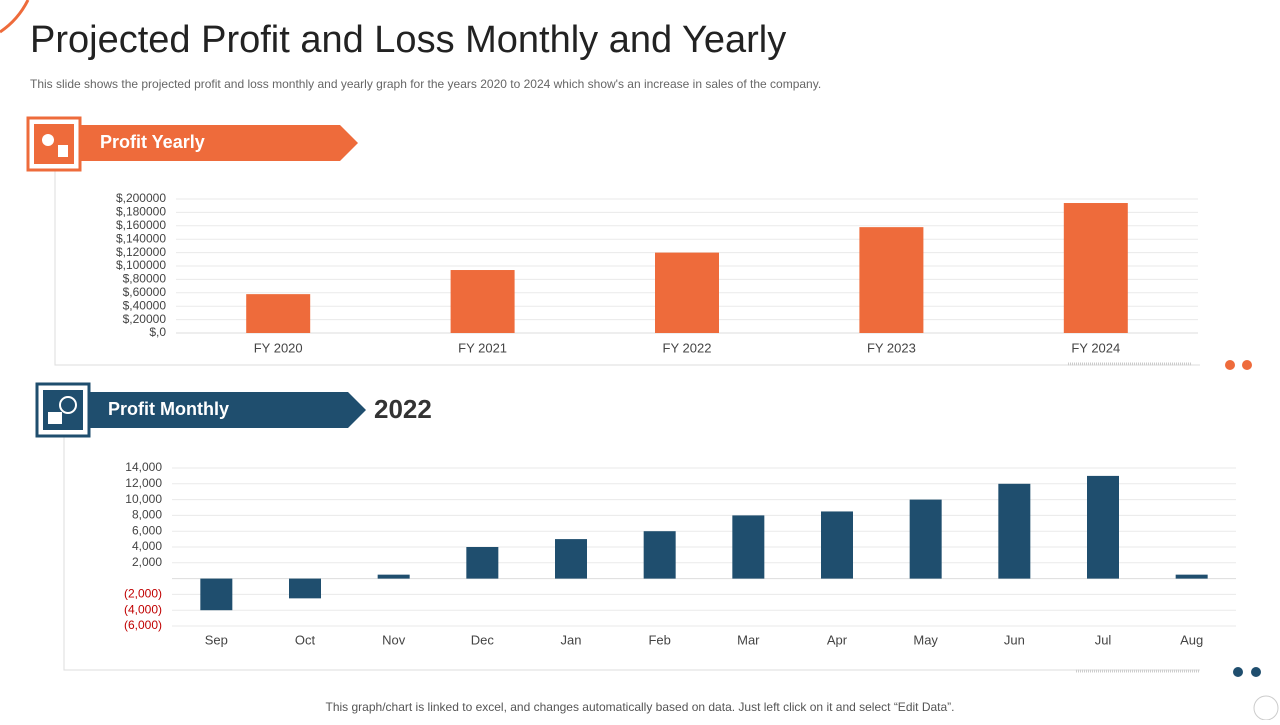  Describe the element at coordinates (1095, 347) in the screenshot. I see `x-tick-label: FY 2024` at that location.